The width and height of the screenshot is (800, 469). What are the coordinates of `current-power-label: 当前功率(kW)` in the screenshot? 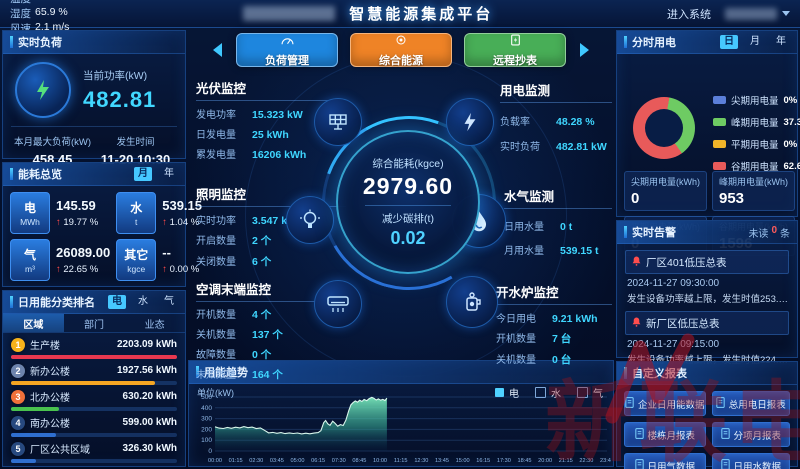 It's located at (115, 75).